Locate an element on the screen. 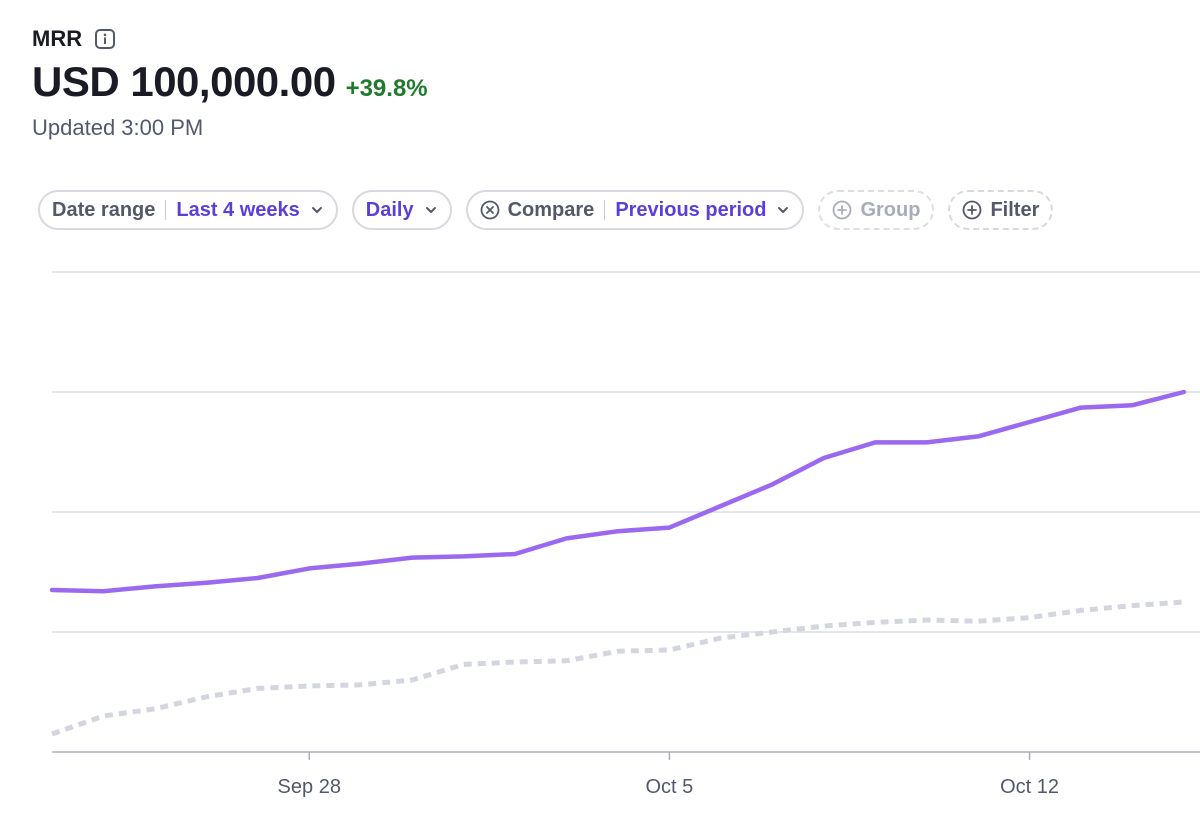 This screenshot has width=1200, height=835. metric-summary: USD 100,000.00 +39.8% is located at coordinates (230, 82).